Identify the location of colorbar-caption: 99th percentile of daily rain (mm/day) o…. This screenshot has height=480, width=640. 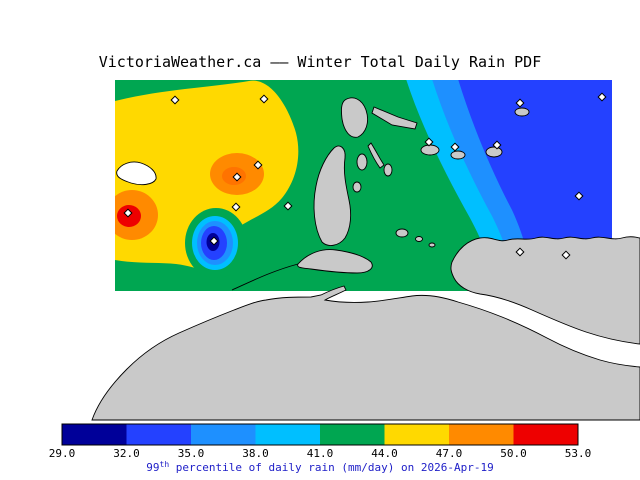
(319, 467).